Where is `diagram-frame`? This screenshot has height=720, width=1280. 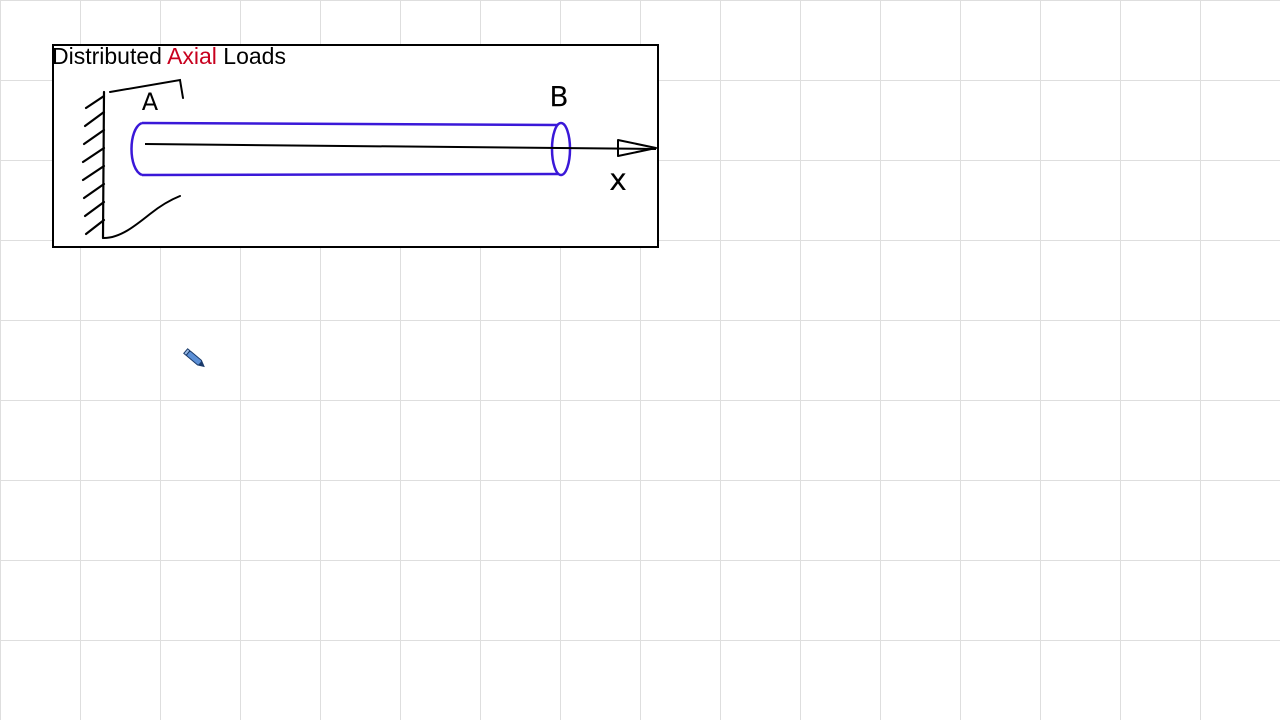 diagram-frame is located at coordinates (355, 146).